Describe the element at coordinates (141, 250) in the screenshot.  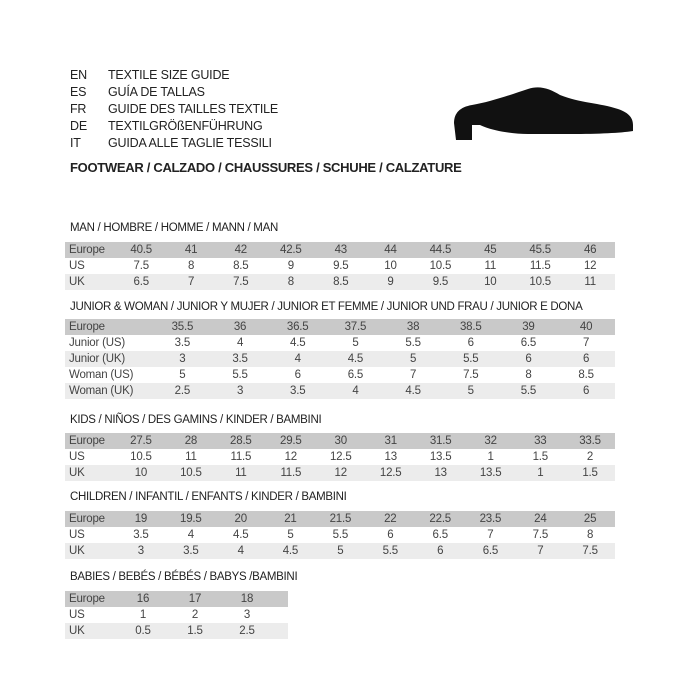
I see `size-cell: 40.5` at that location.